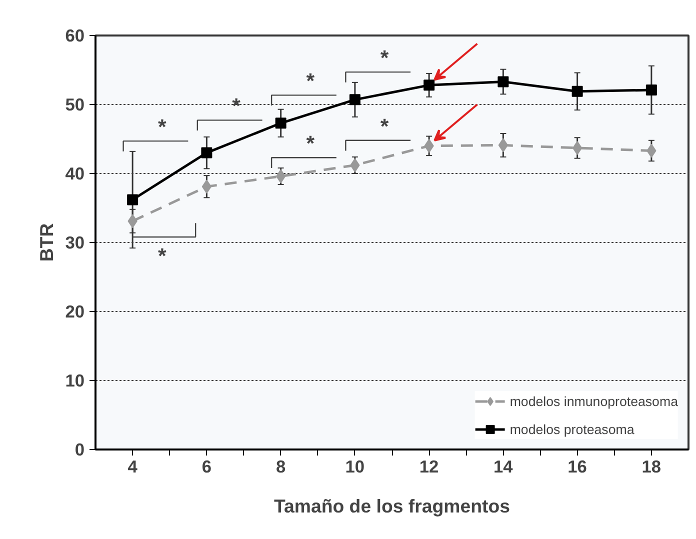  Describe the element at coordinates (133, 466) in the screenshot. I see `x-tick-label: 4` at that location.